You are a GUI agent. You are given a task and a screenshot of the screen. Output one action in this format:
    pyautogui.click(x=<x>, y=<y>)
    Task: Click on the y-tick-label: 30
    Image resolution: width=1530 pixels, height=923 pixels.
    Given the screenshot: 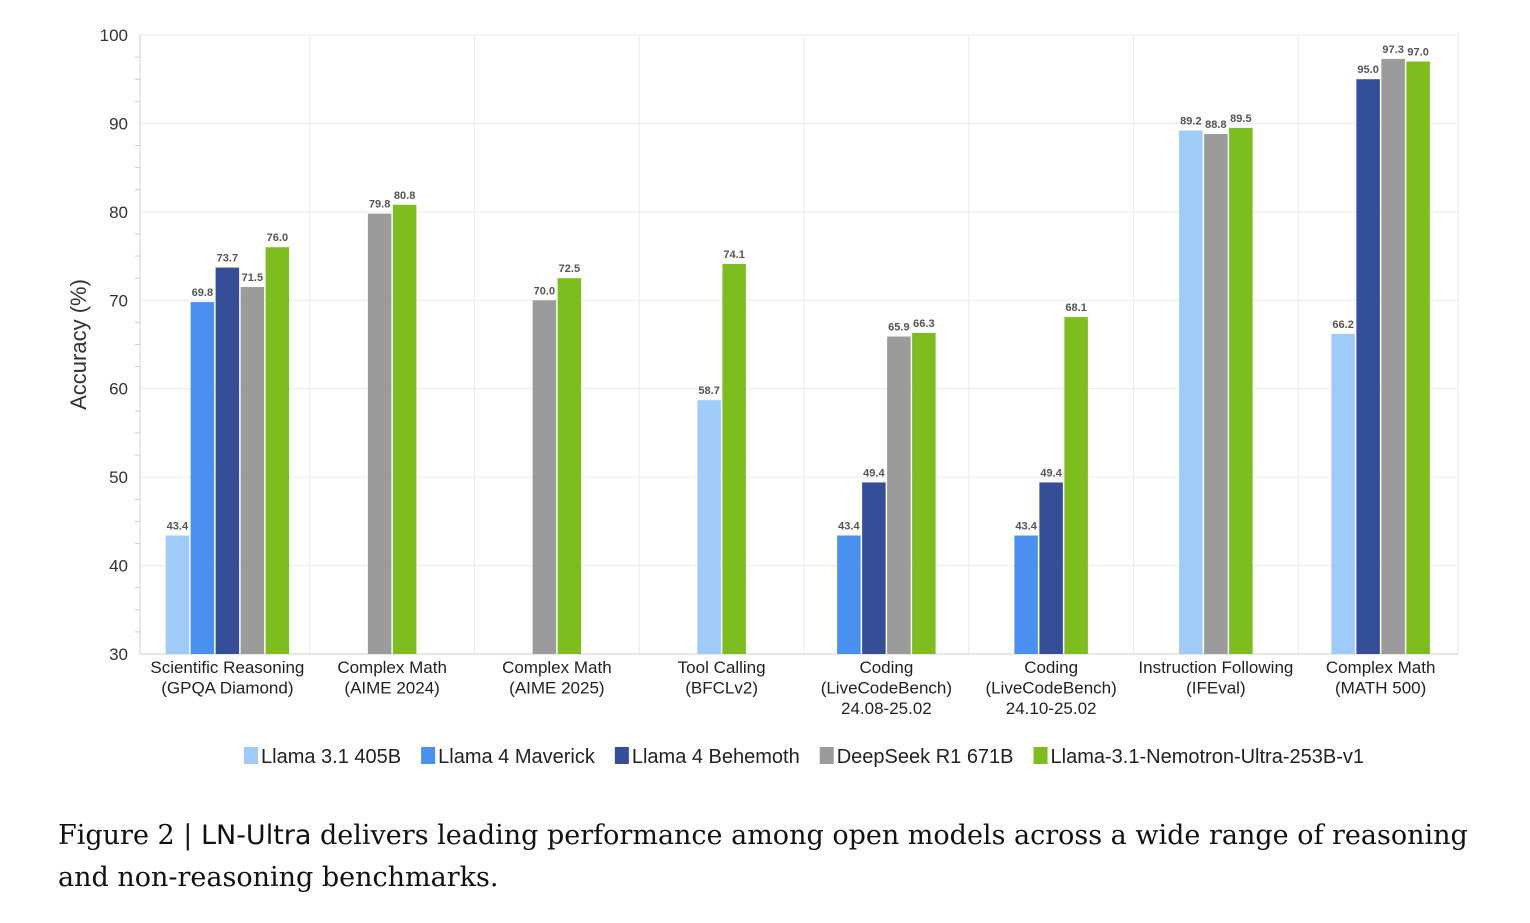 What is the action you would take?
    pyautogui.click(x=118, y=654)
    